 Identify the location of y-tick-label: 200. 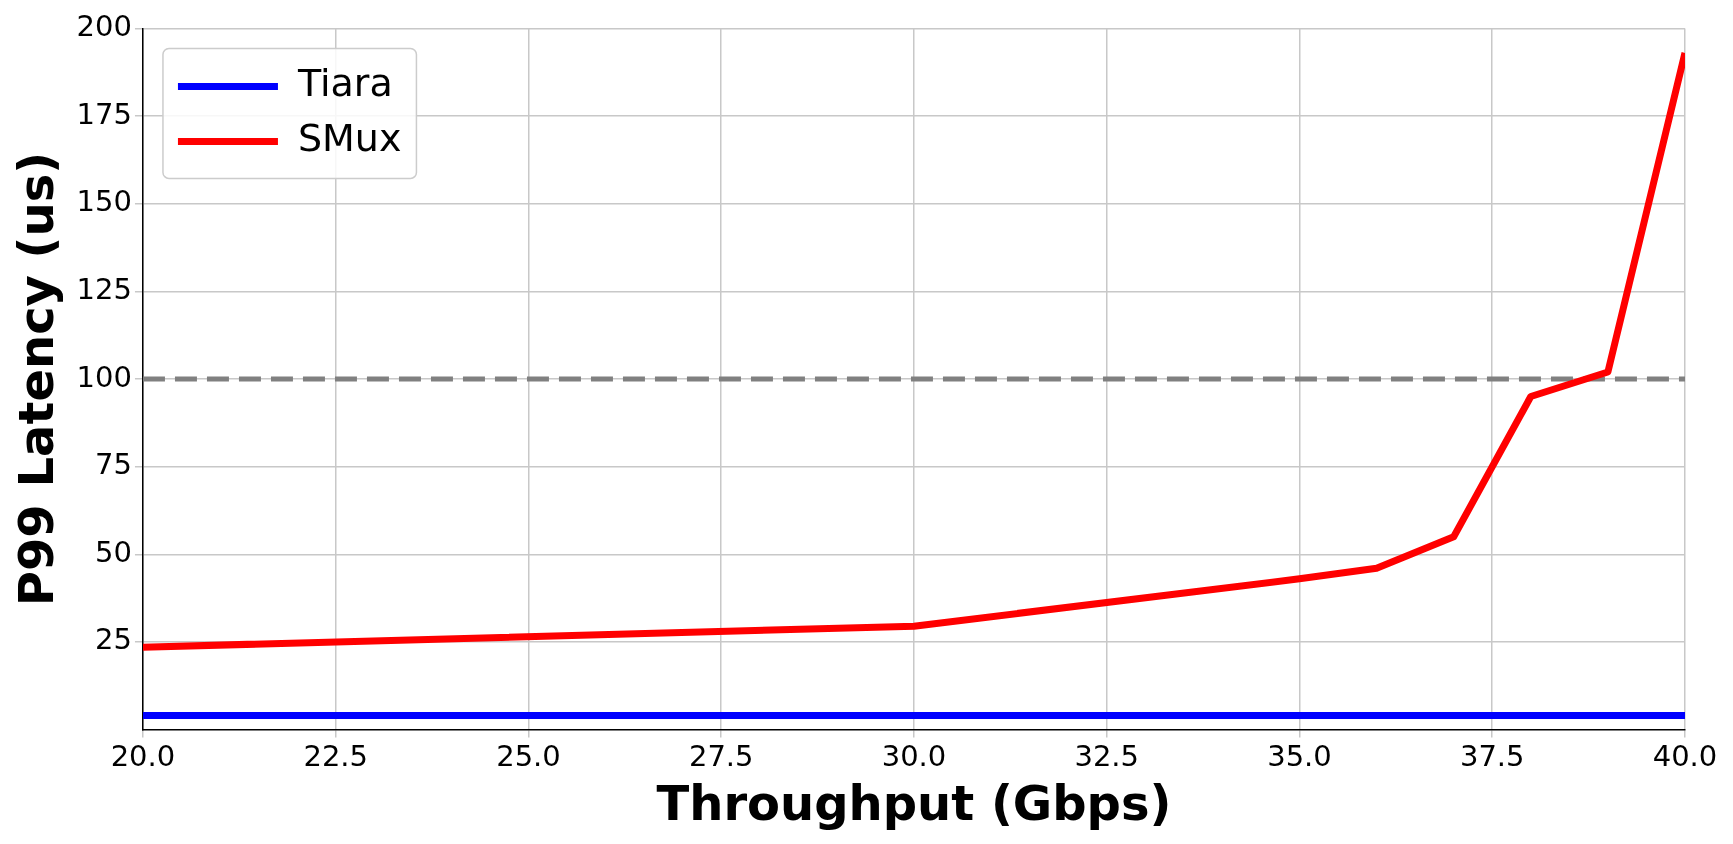
(104, 25).